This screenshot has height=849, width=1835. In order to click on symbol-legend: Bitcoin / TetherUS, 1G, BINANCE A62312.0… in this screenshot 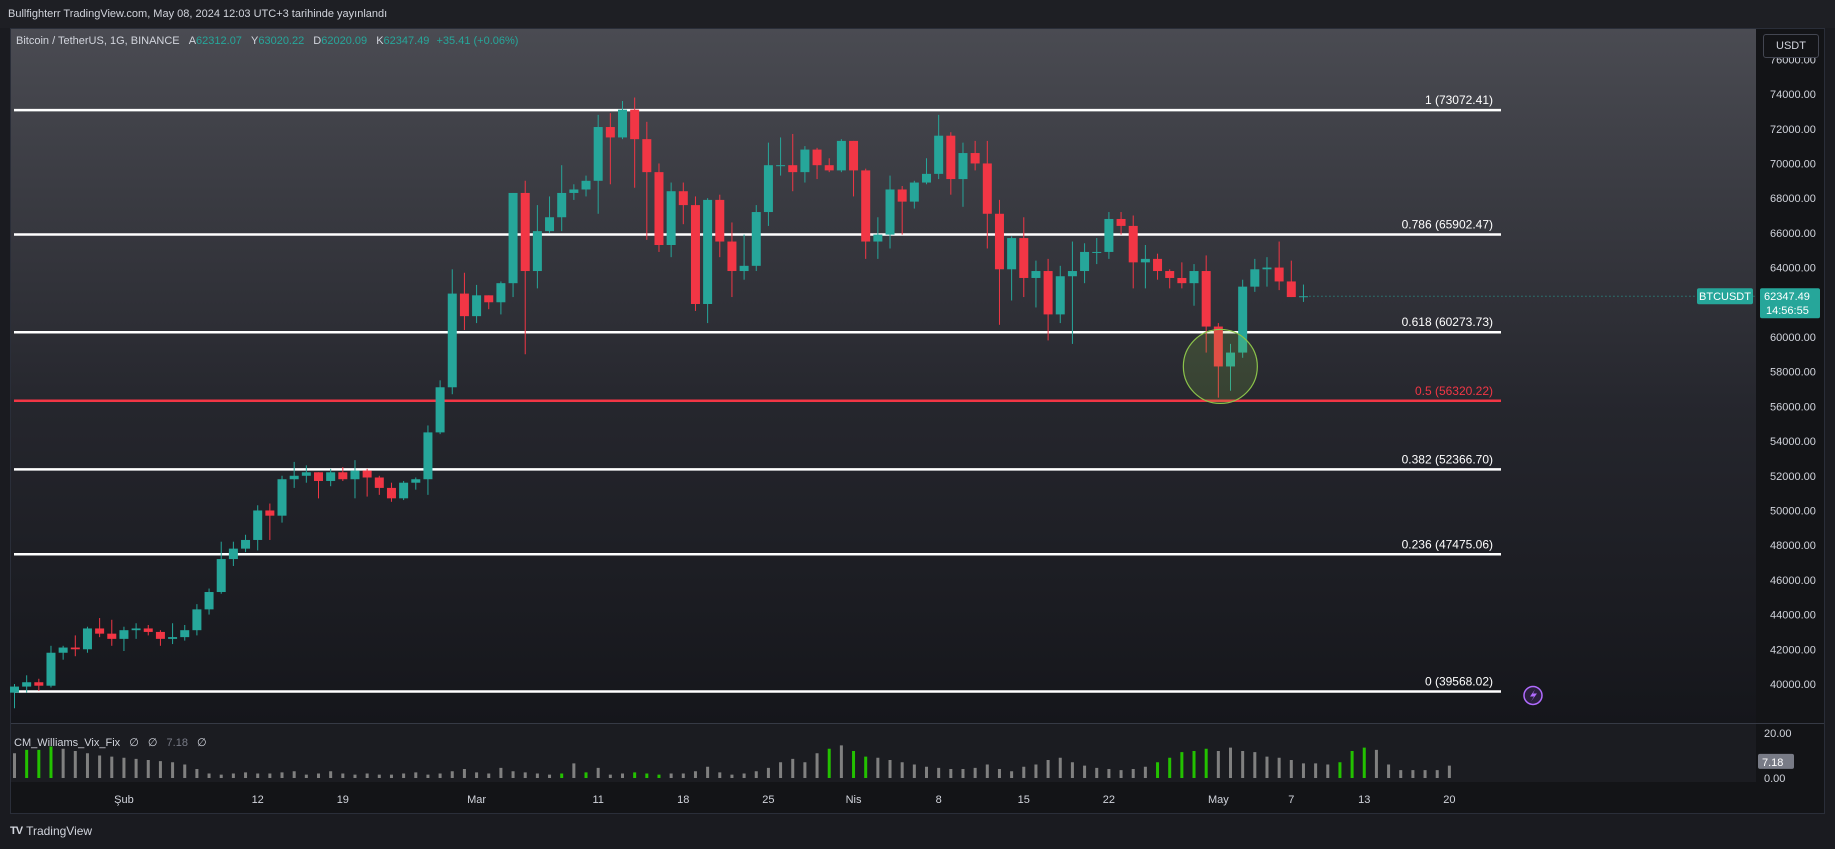, I will do `click(267, 41)`.